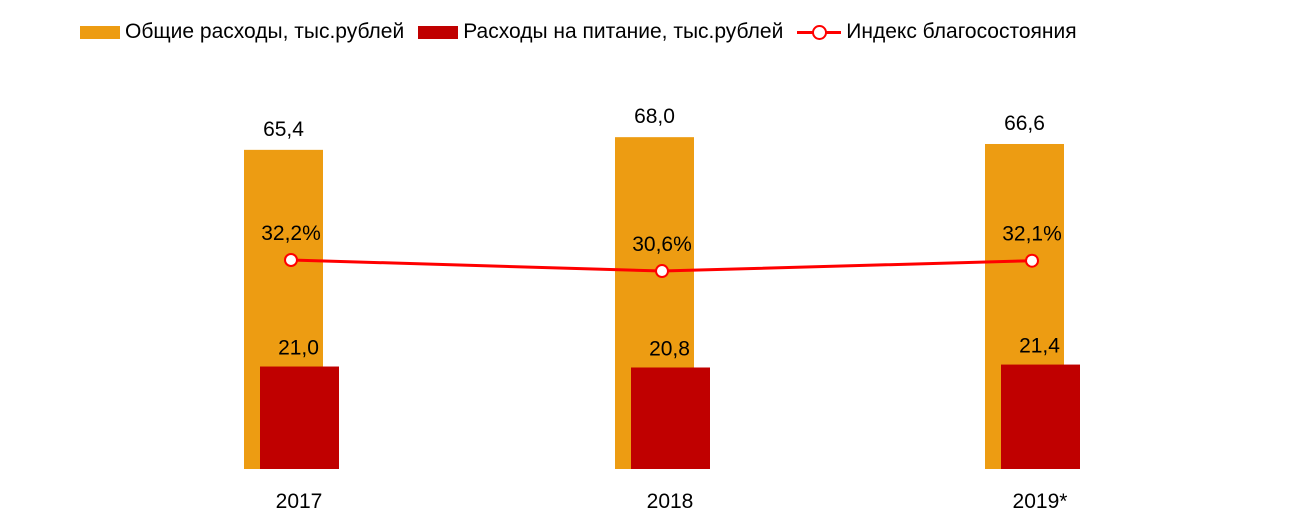 Image resolution: width=1302 pixels, height=529 pixels. Describe the element at coordinates (670, 501) in the screenshot. I see `category-label: 2018` at that location.